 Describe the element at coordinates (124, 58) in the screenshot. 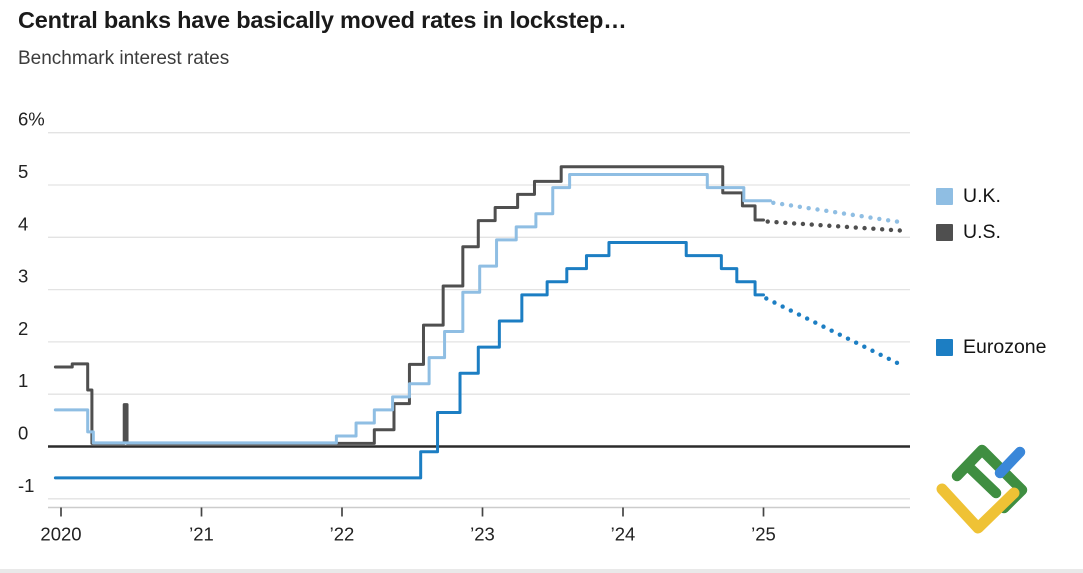

I see `chart-subtitle: Benchmark interest rates` at that location.